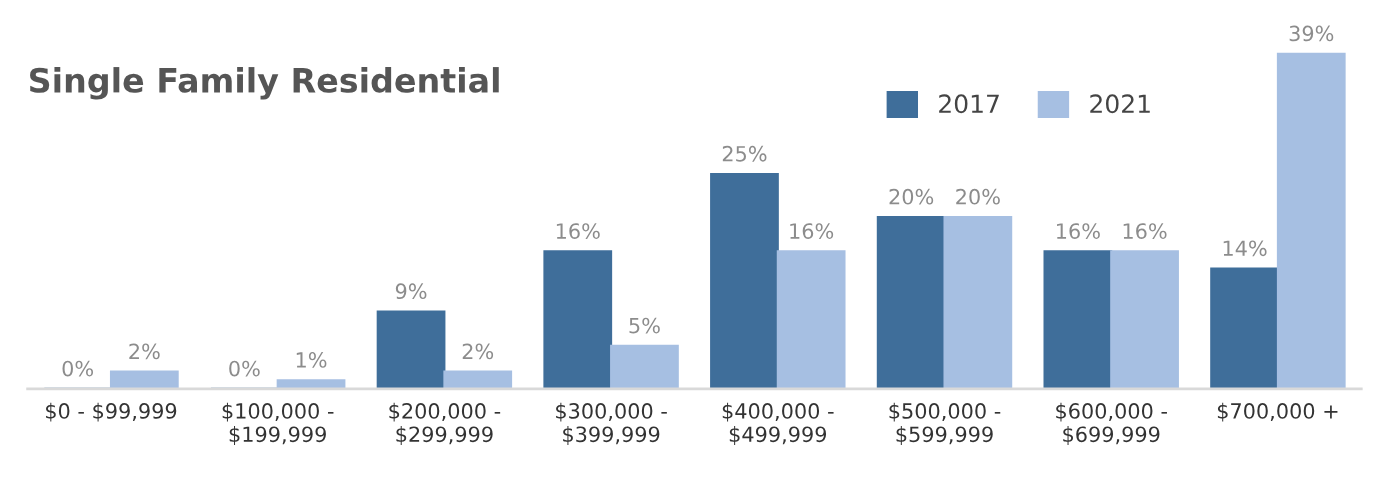 This screenshot has width=1382, height=480. What do you see at coordinates (1277, 412) in the screenshot?
I see `x-tick-label: $700,000 +` at bounding box center [1277, 412].